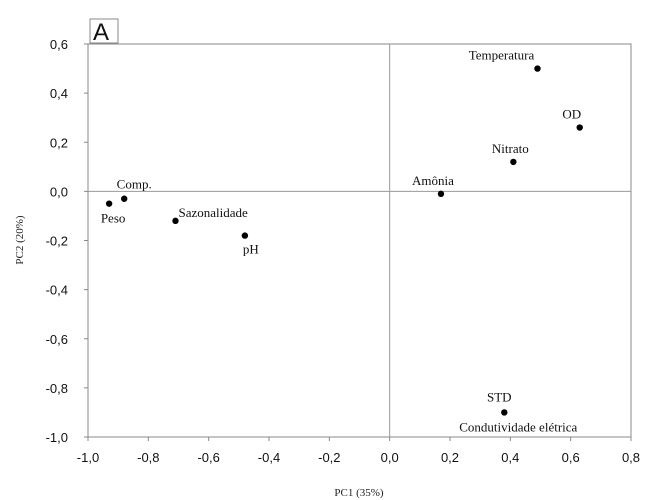 This screenshot has height=500, width=657. What do you see at coordinates (571, 114) in the screenshot?
I see `point-label: OD` at bounding box center [571, 114].